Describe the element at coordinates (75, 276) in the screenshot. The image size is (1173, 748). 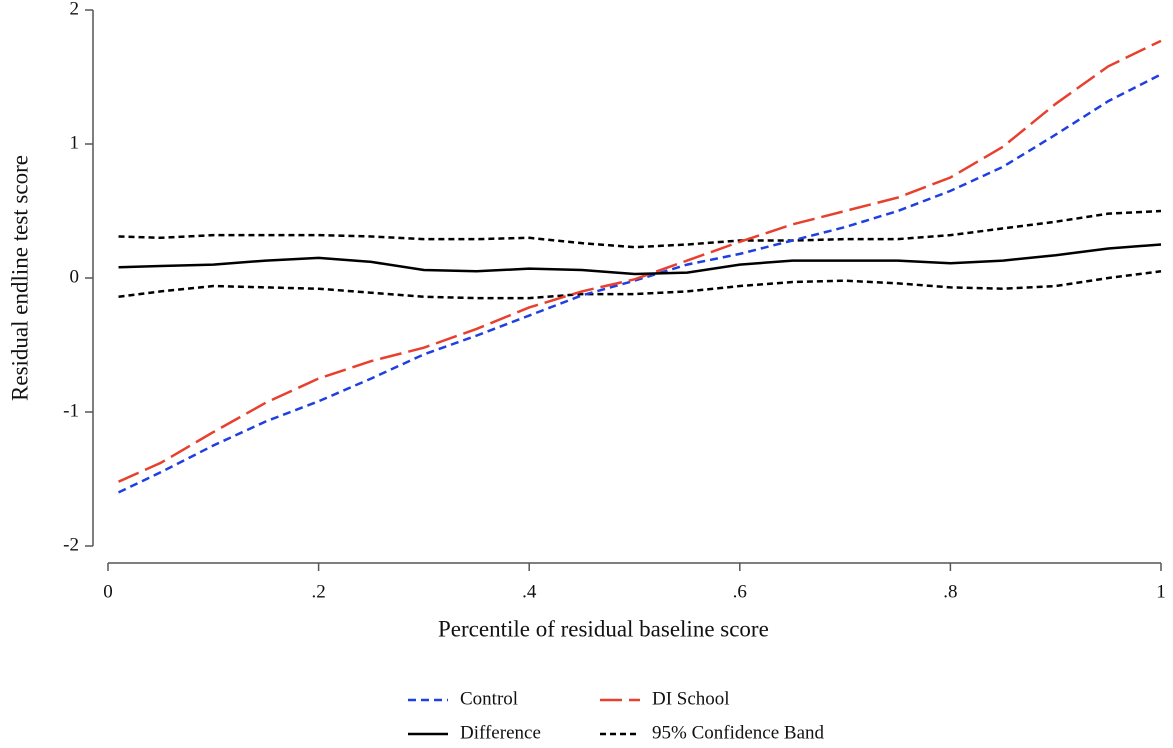
I see `y-tick-label: 0` at that location.